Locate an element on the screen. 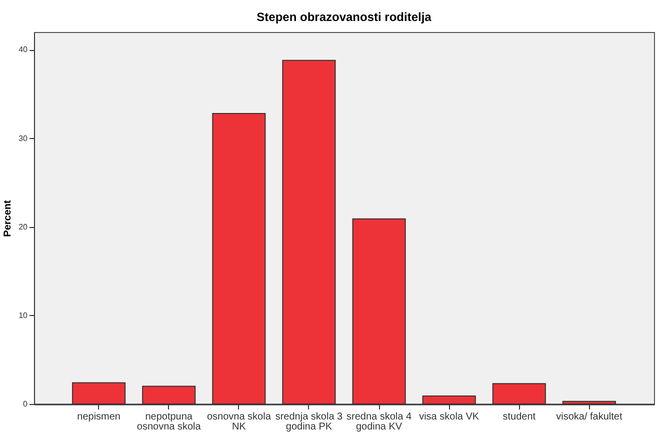 The image size is (660, 437). x-tick-label: student is located at coordinates (519, 417).